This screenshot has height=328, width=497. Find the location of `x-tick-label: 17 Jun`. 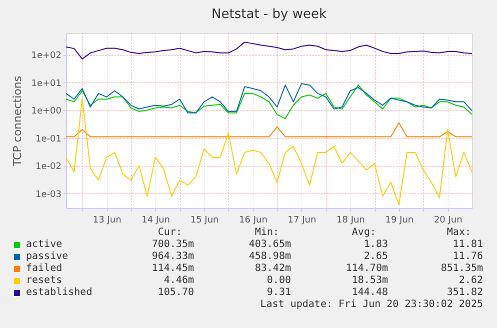

x-tick-label: 17 Jun is located at coordinates (302, 221).